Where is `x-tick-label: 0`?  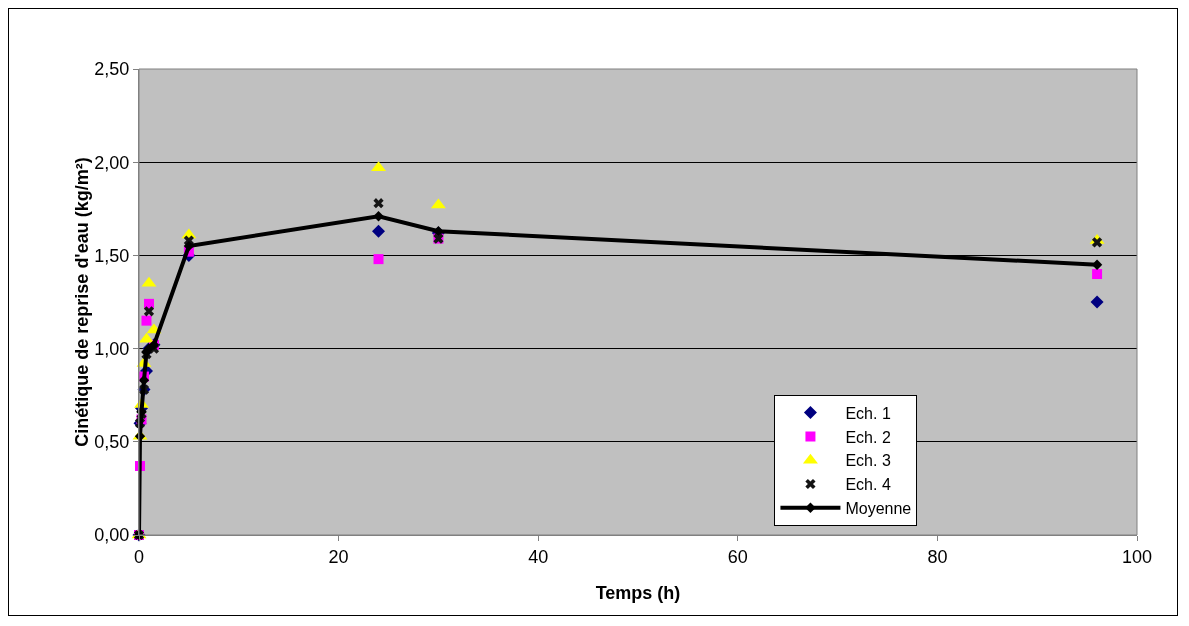
x-tick-label: 0 is located at coordinates (139, 556).